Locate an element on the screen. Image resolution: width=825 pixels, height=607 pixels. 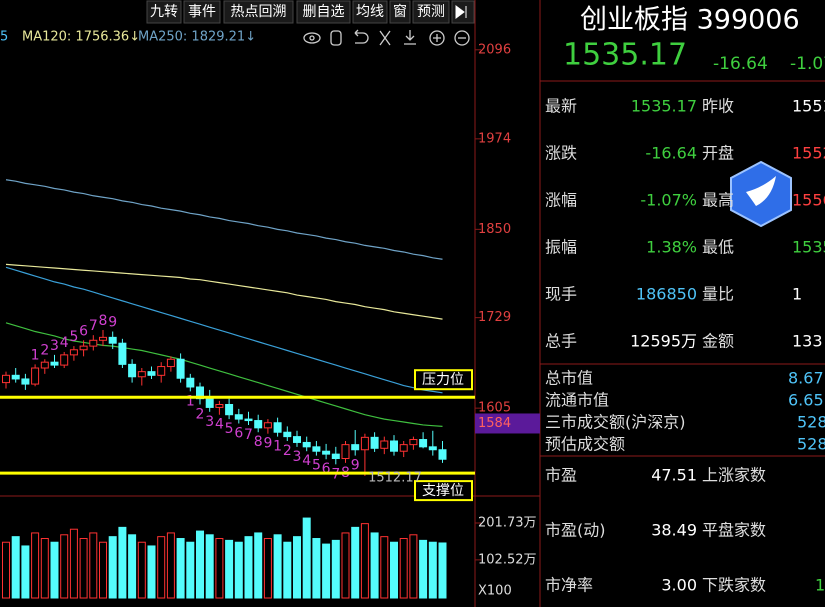
support-box is located at coordinates (443, 491).